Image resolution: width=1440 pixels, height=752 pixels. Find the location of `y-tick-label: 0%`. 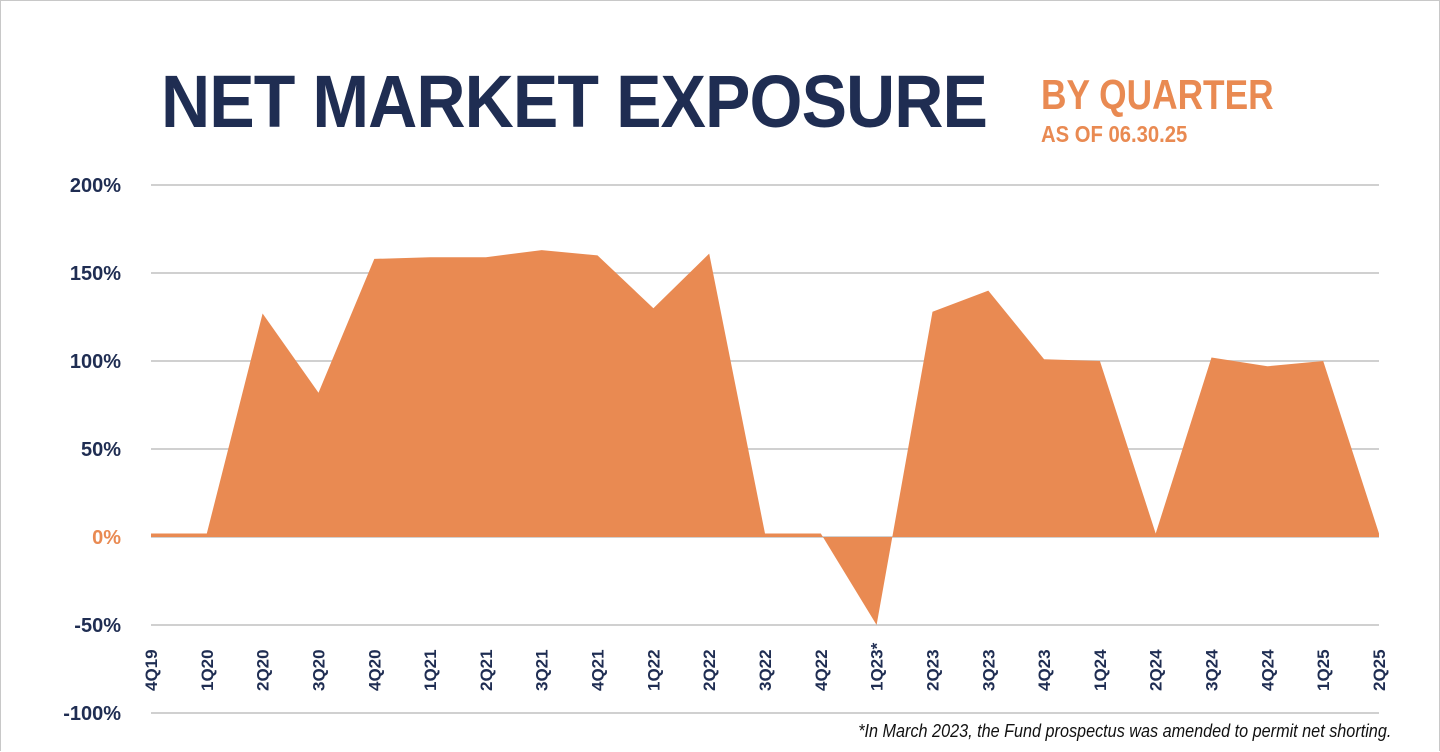

y-tick-label: 0% is located at coordinates (106, 538).